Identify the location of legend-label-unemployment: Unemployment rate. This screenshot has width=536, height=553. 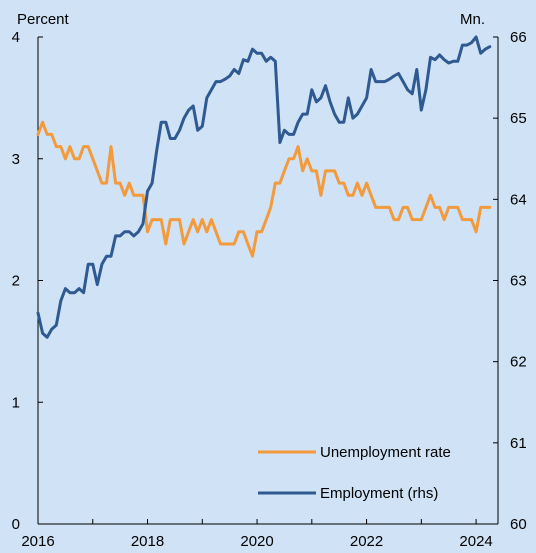
(385, 452).